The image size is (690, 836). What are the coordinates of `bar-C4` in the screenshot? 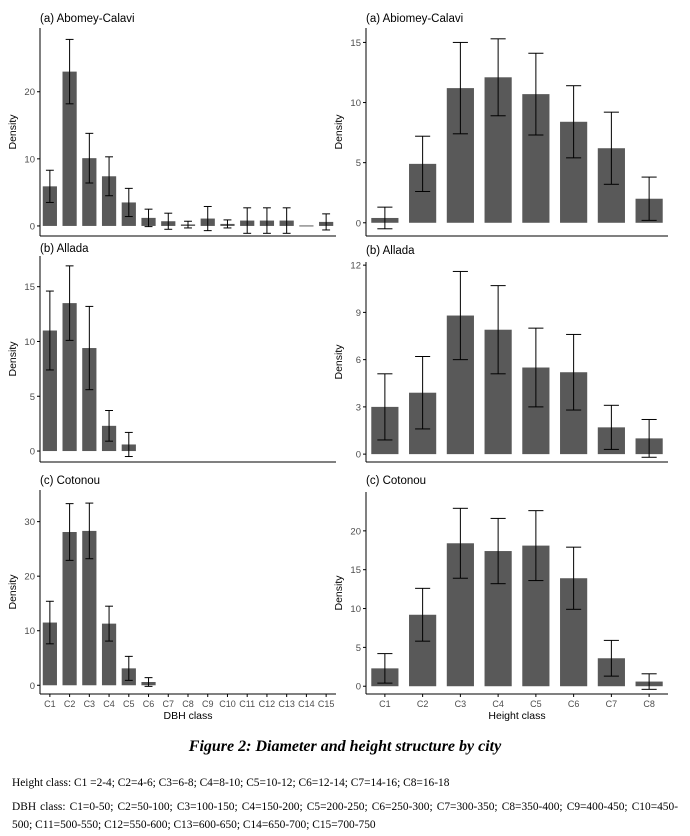 It's located at (109, 654).